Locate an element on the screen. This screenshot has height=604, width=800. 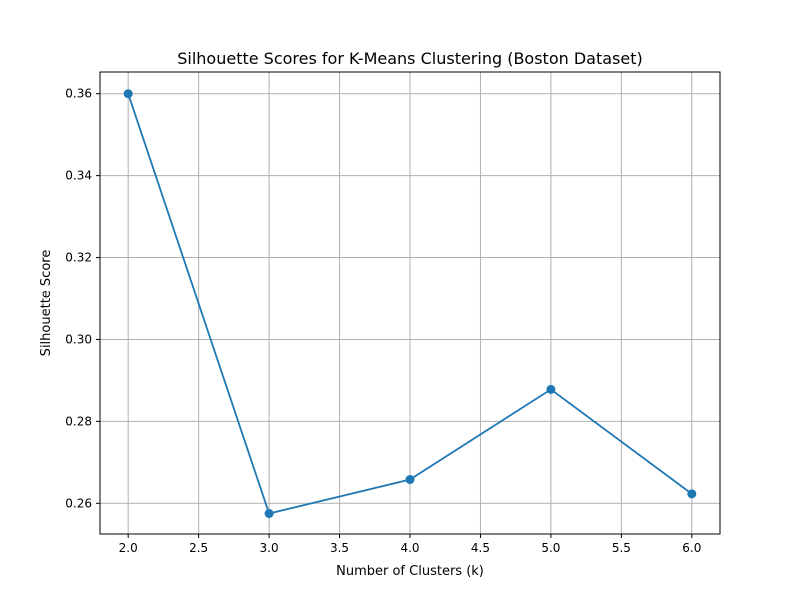
y-tick-label: 0.36 is located at coordinates (78, 94).